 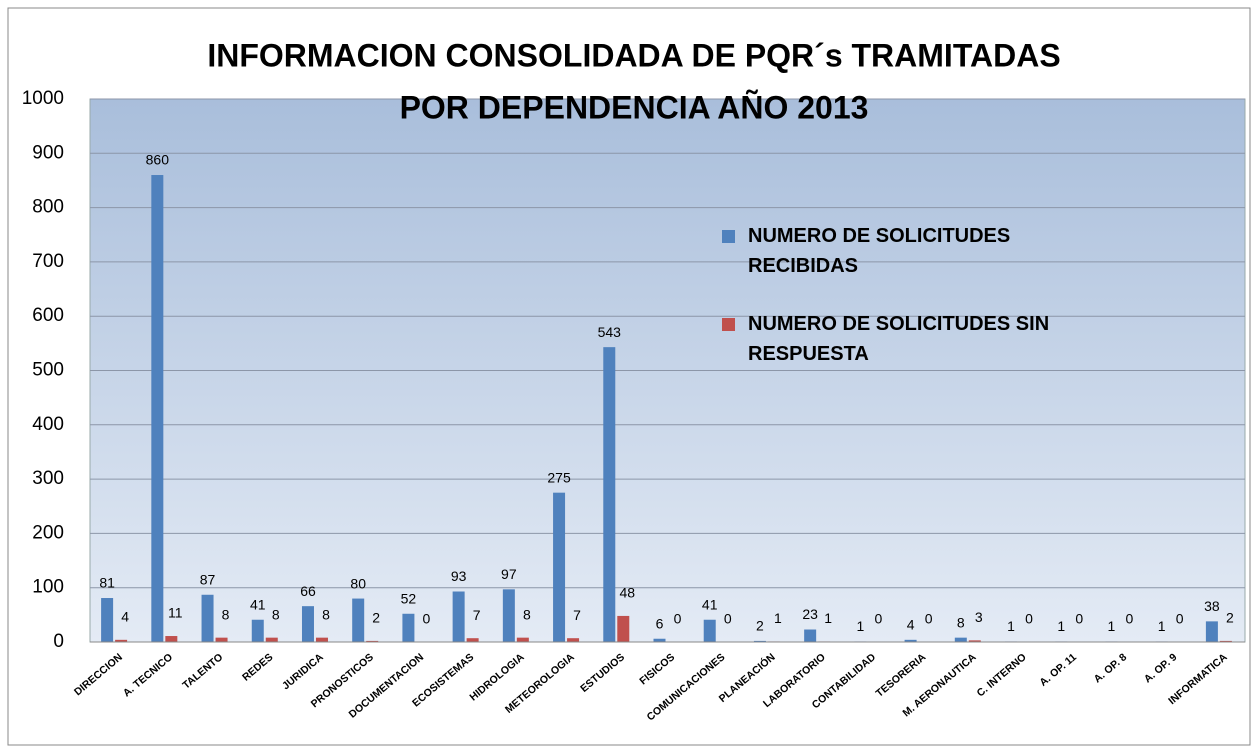 I want to click on legend-item: NUMERO DE SOLICITUDES RECIBIDAS, so click(x=902, y=251).